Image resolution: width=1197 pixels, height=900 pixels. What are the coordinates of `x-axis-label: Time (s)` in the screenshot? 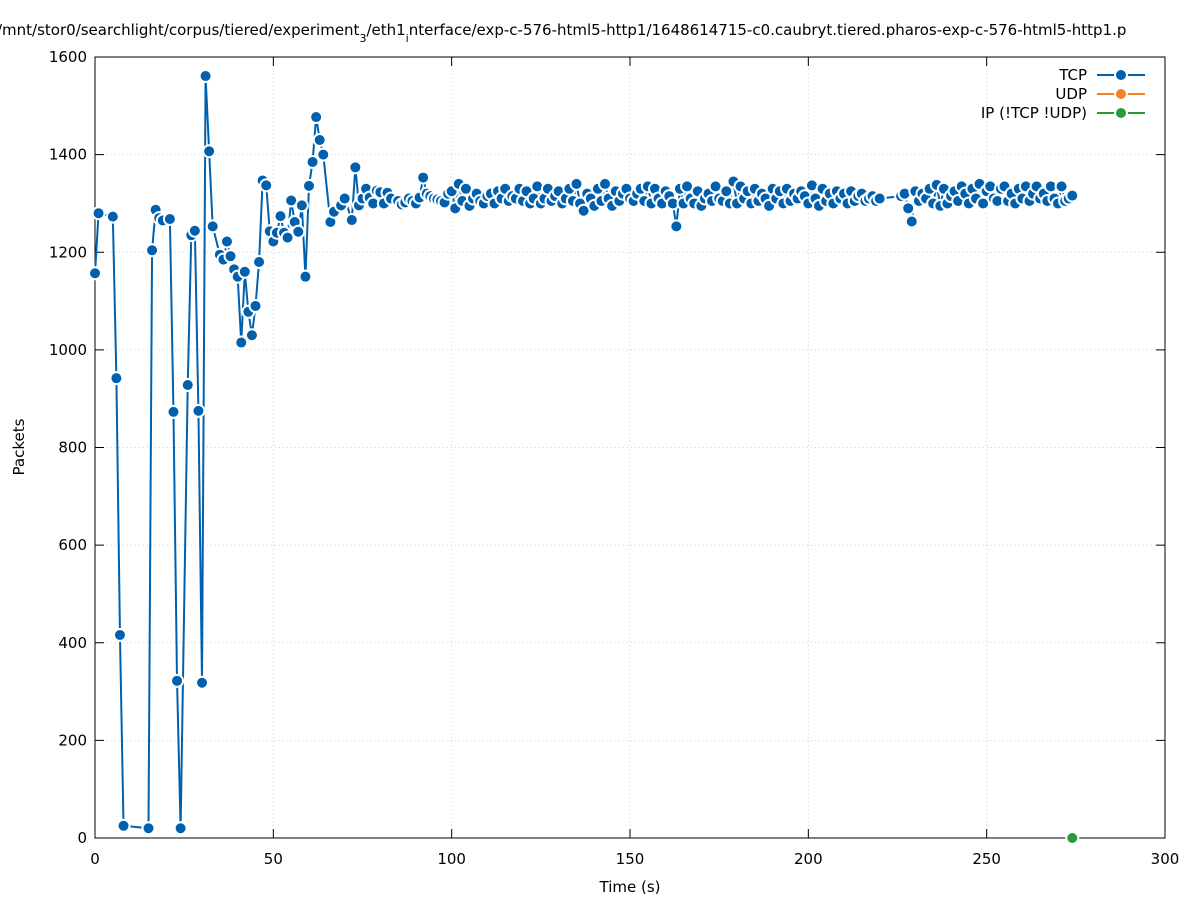 It's located at (630, 887).